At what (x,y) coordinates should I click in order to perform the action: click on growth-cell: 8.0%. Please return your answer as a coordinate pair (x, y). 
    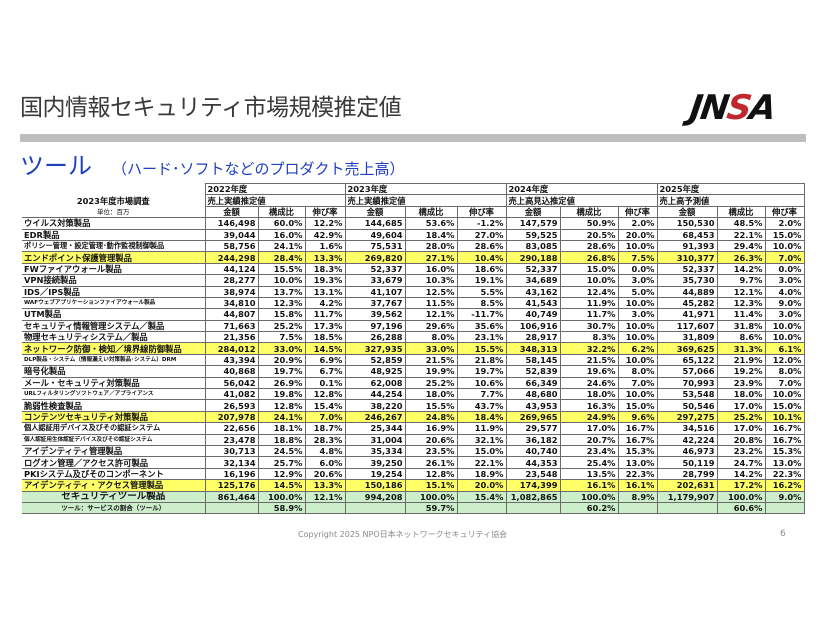
    Looking at the image, I should click on (637, 371).